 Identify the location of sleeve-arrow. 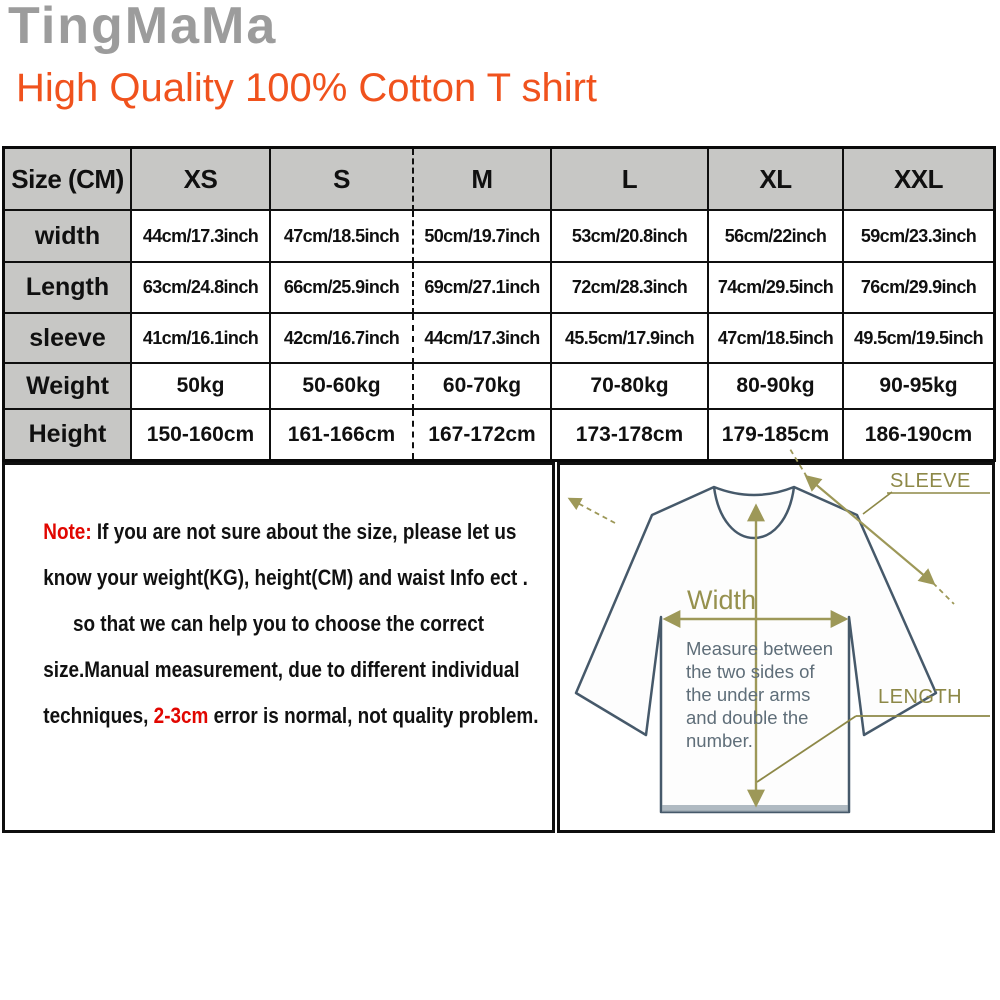
(870, 530).